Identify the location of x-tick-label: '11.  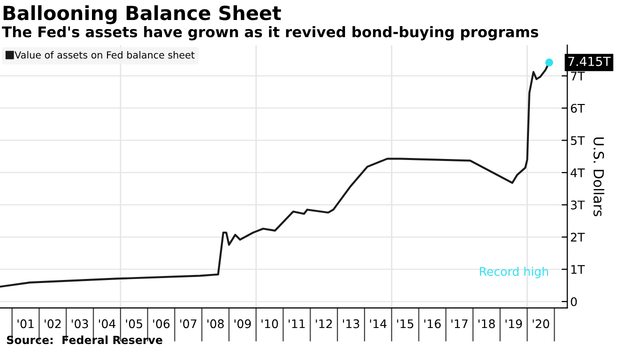
(296, 323).